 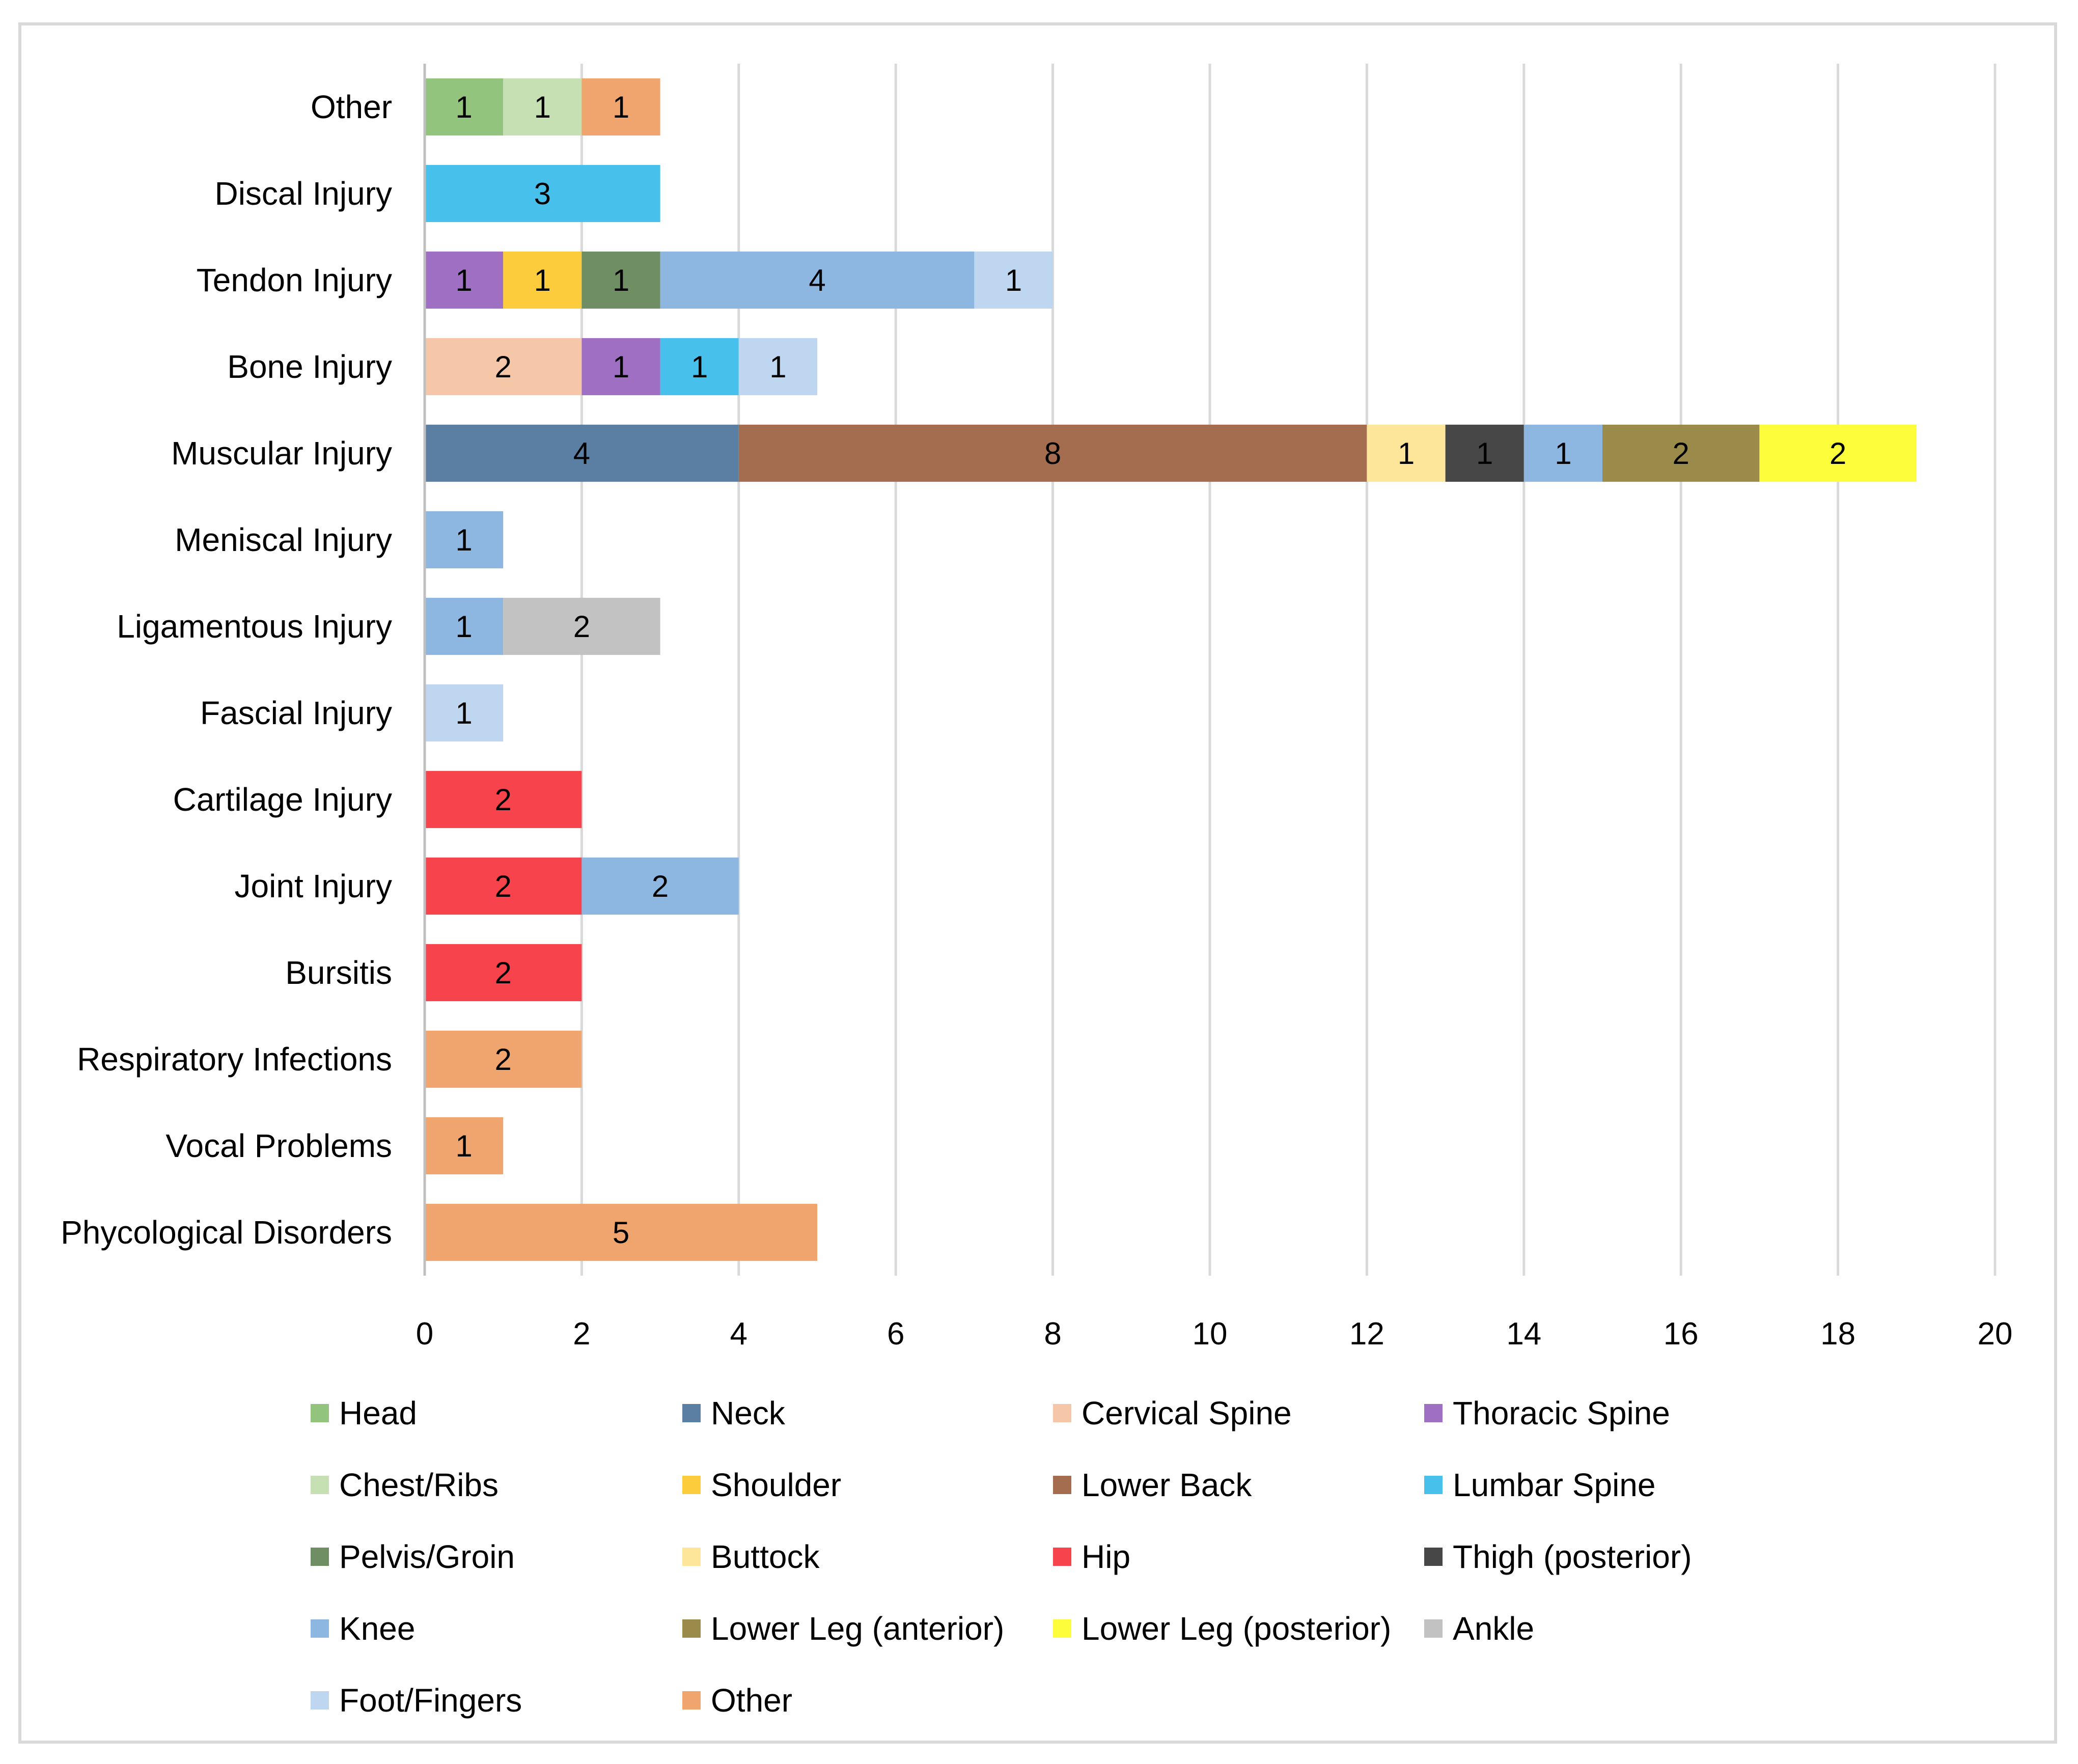 What do you see at coordinates (766, 1556) in the screenshot?
I see `legend-label: Buttock` at bounding box center [766, 1556].